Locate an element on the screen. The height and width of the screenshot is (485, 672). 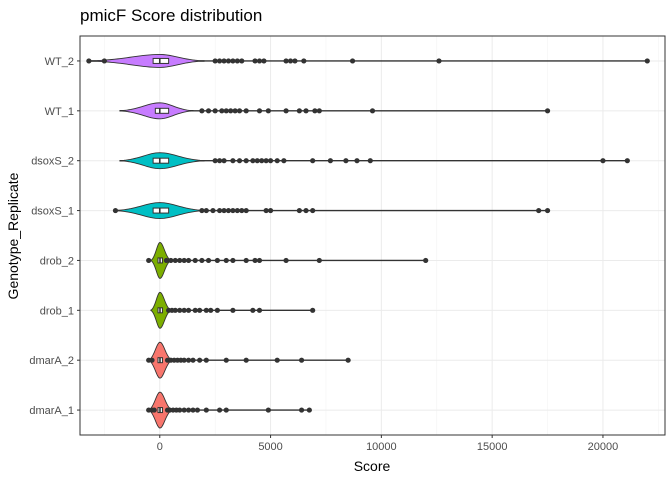
x-tick-label: 0 is located at coordinates (160, 447).